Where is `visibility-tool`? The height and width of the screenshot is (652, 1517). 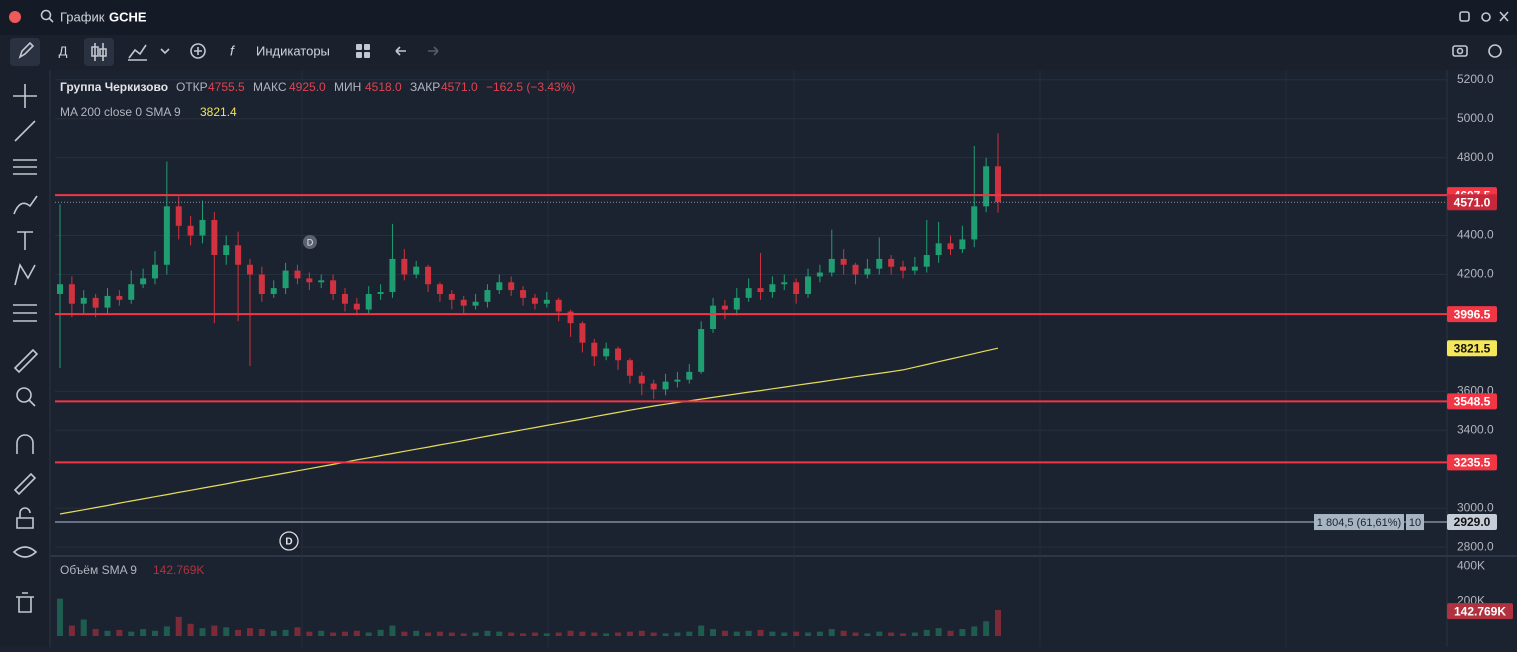
visibility-tool is located at coordinates (25, 552).